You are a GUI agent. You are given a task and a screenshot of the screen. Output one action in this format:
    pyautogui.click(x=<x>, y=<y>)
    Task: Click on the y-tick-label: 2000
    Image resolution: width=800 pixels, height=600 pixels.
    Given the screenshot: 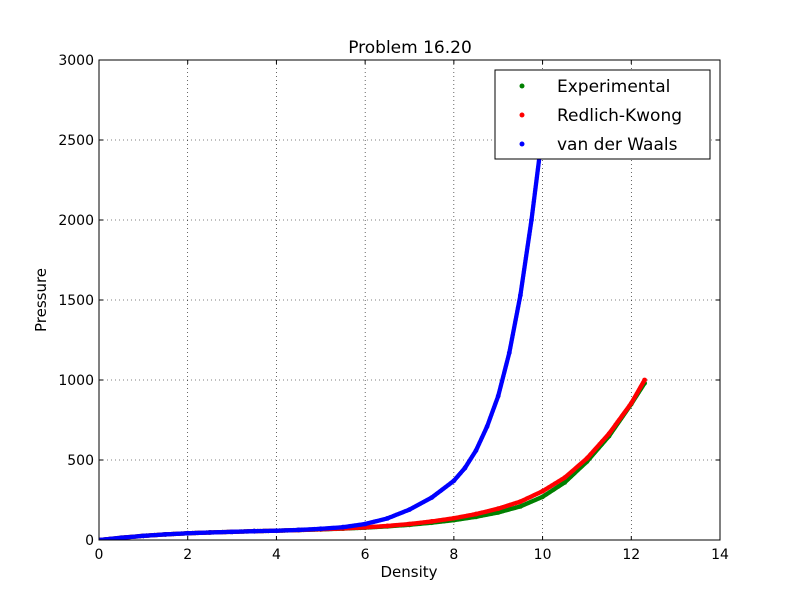 What is the action you would take?
    pyautogui.click(x=76, y=221)
    